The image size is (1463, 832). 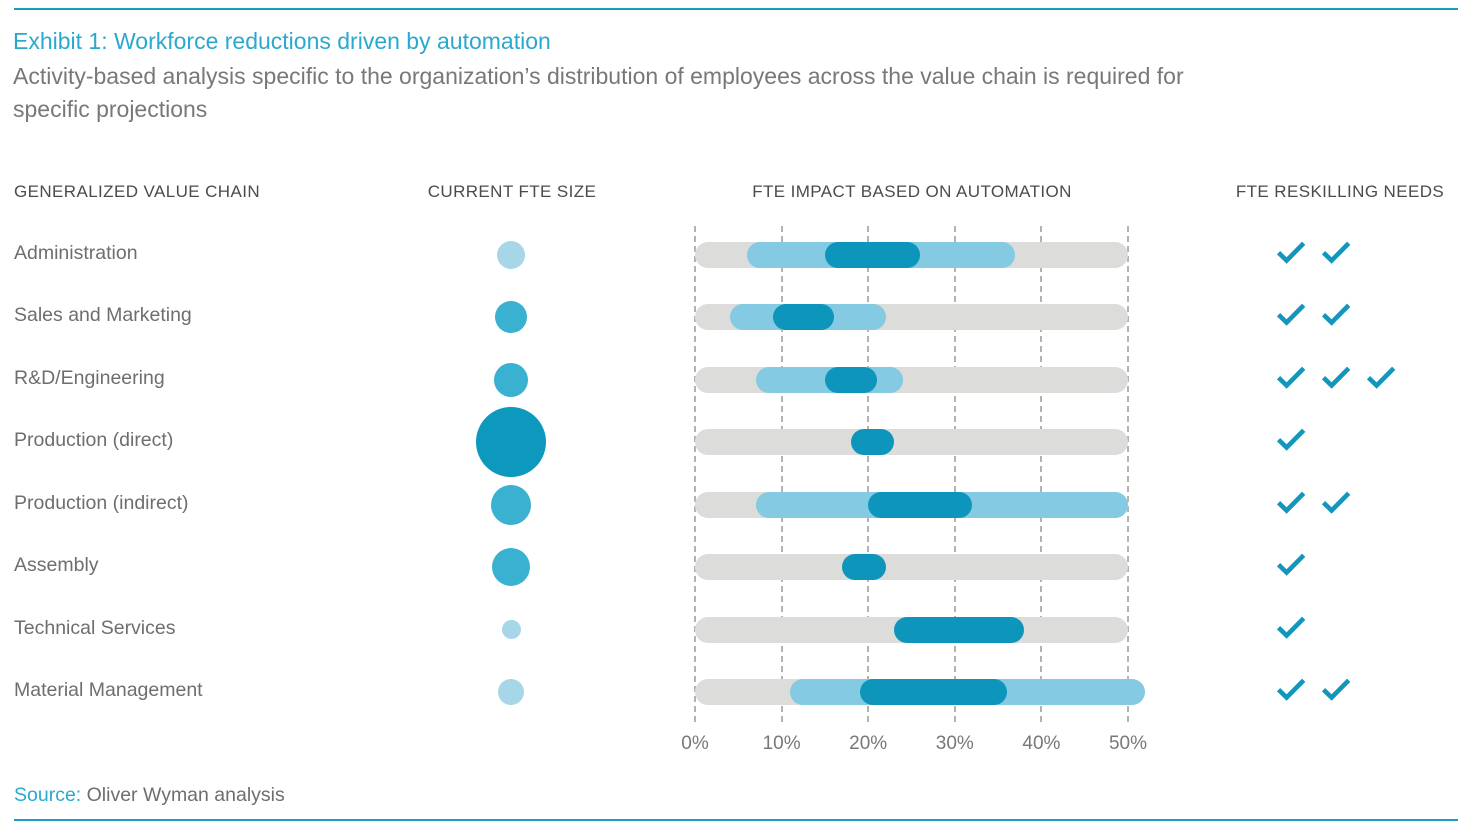 I want to click on value-chain-row: Sales and Marketing, so click(x=731, y=317).